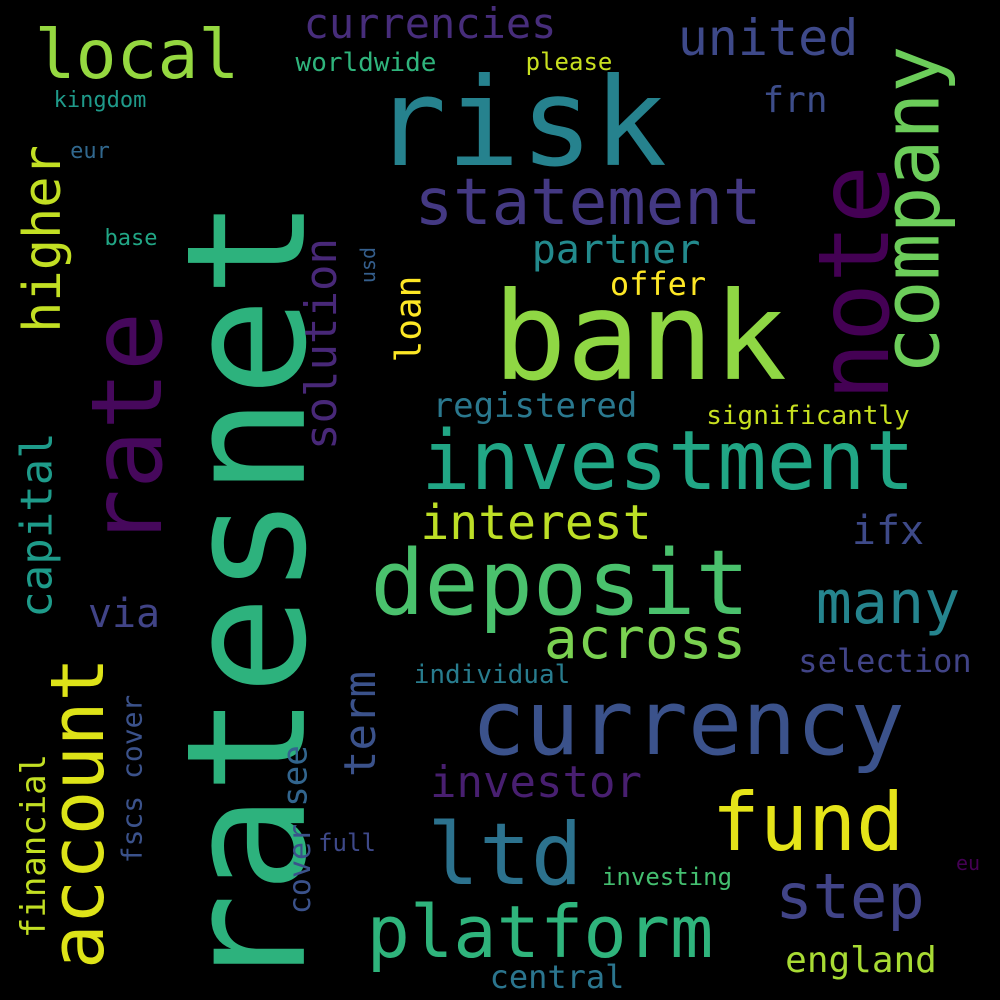 The image size is (1000, 1000). Describe the element at coordinates (560, 583) in the screenshot. I see `word-deposit: deposit` at that location.